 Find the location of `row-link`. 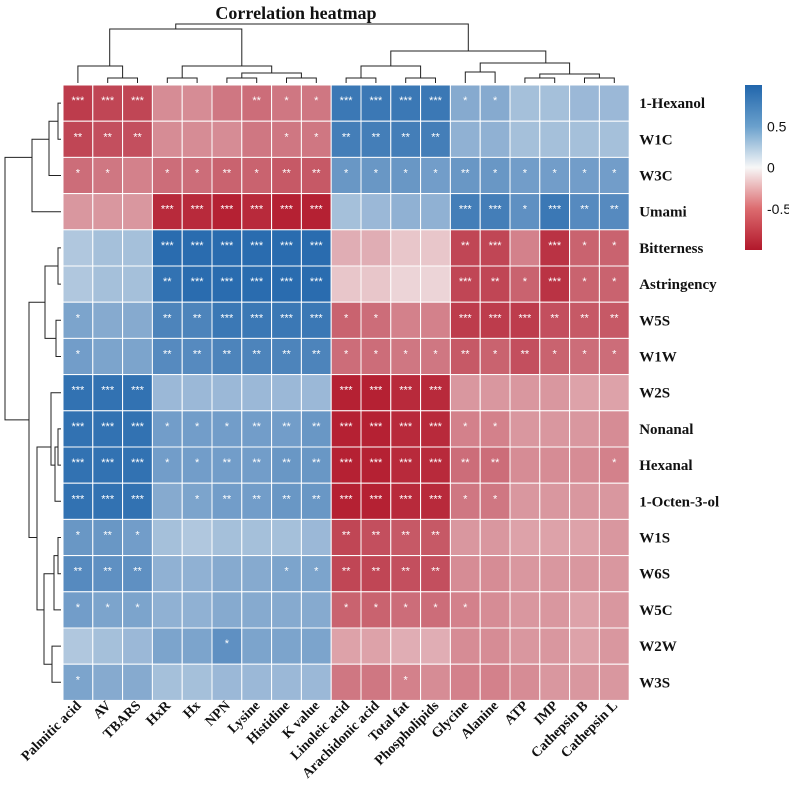

row-link is located at coordinates (43, 528).